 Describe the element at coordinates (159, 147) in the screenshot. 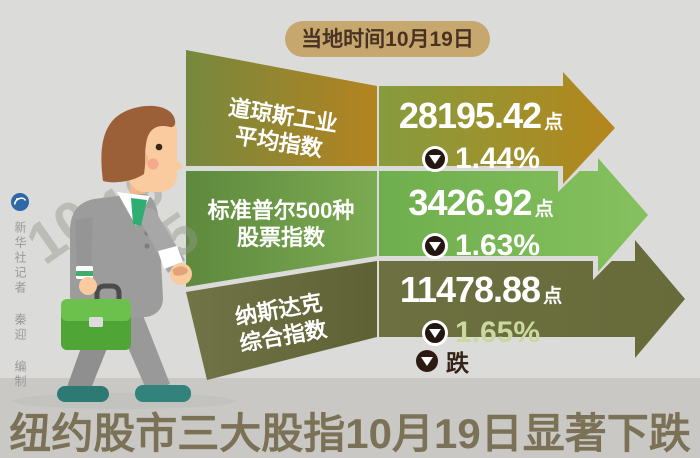

I see `eye` at that location.